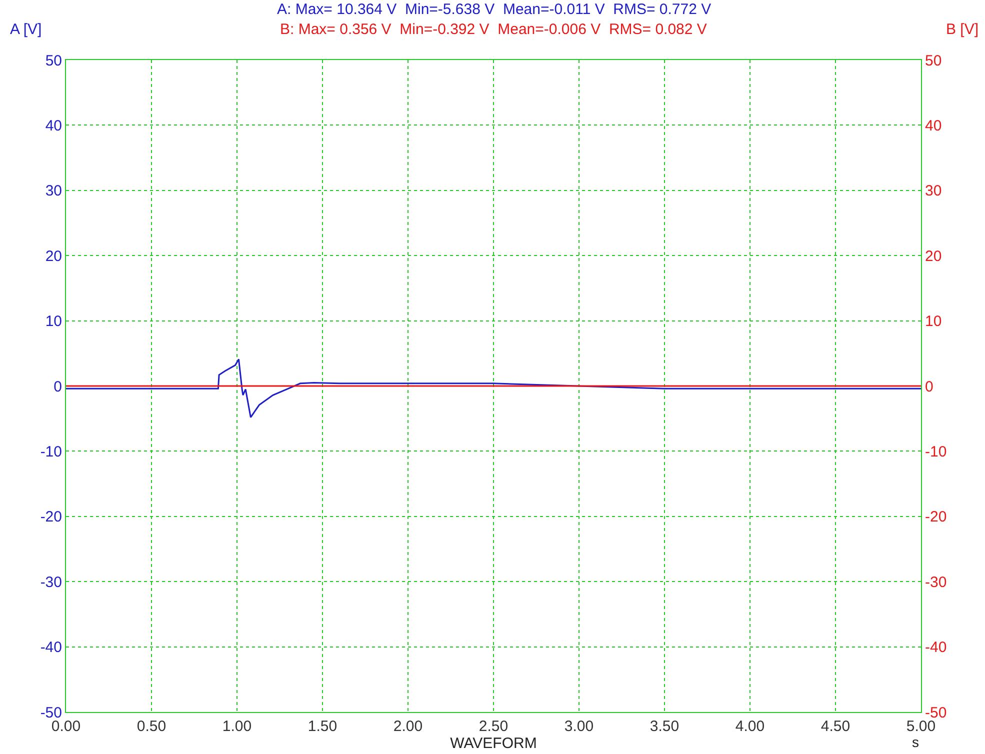 This screenshot has height=754, width=985. I want to click on y2-tick-label: 40, so click(933, 125).